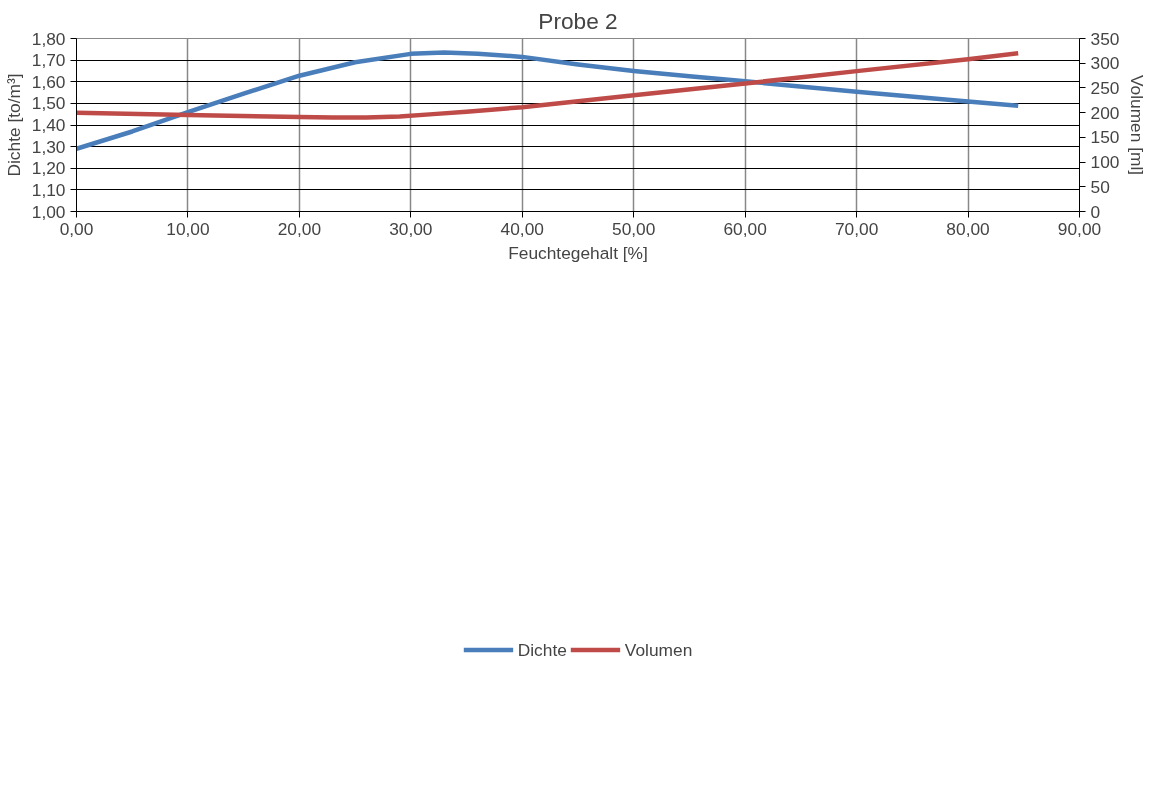 The image size is (1156, 791). What do you see at coordinates (1137, 125) in the screenshot?
I see `y2-axis-title: Volumen [ml]` at bounding box center [1137, 125].